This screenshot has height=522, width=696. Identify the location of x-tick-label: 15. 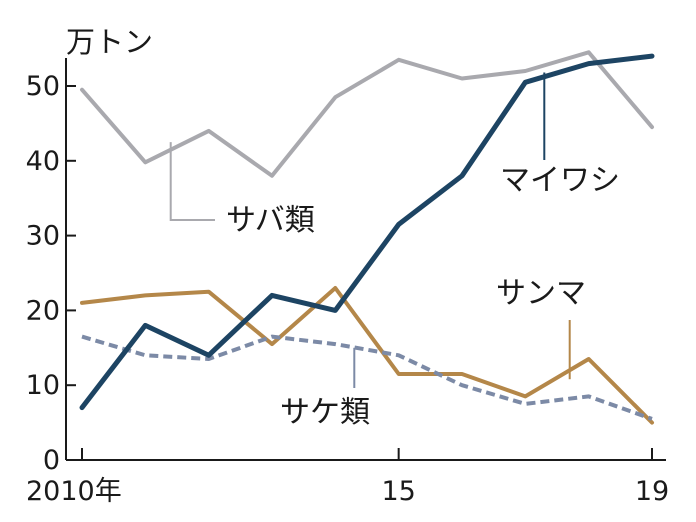
(398, 491).